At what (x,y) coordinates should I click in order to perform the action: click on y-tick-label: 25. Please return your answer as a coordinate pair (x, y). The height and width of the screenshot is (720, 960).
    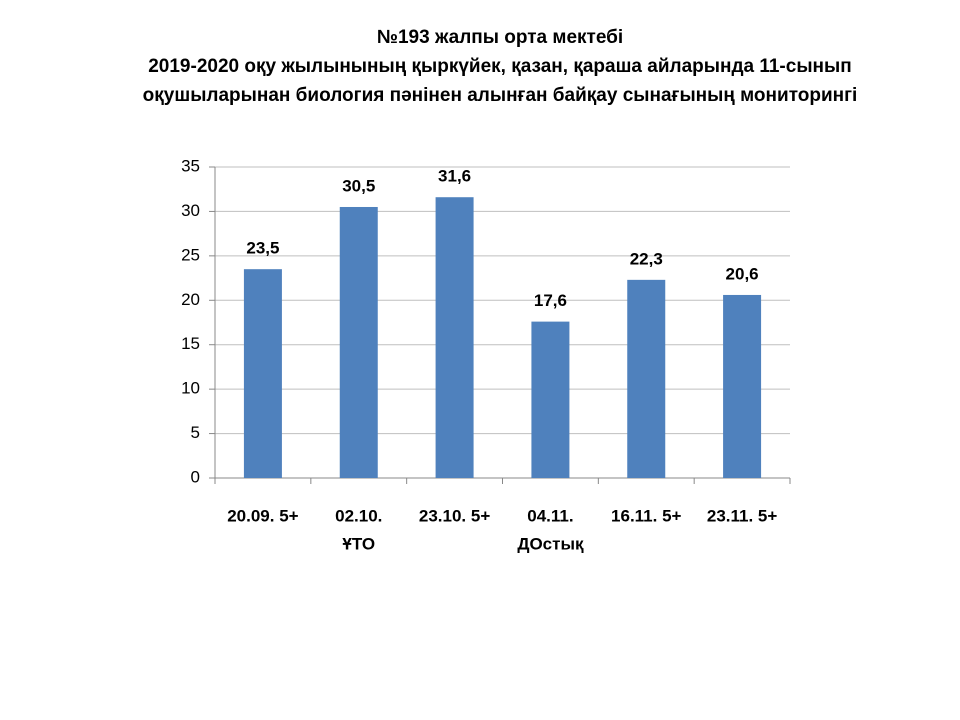
    Looking at the image, I should click on (190, 254).